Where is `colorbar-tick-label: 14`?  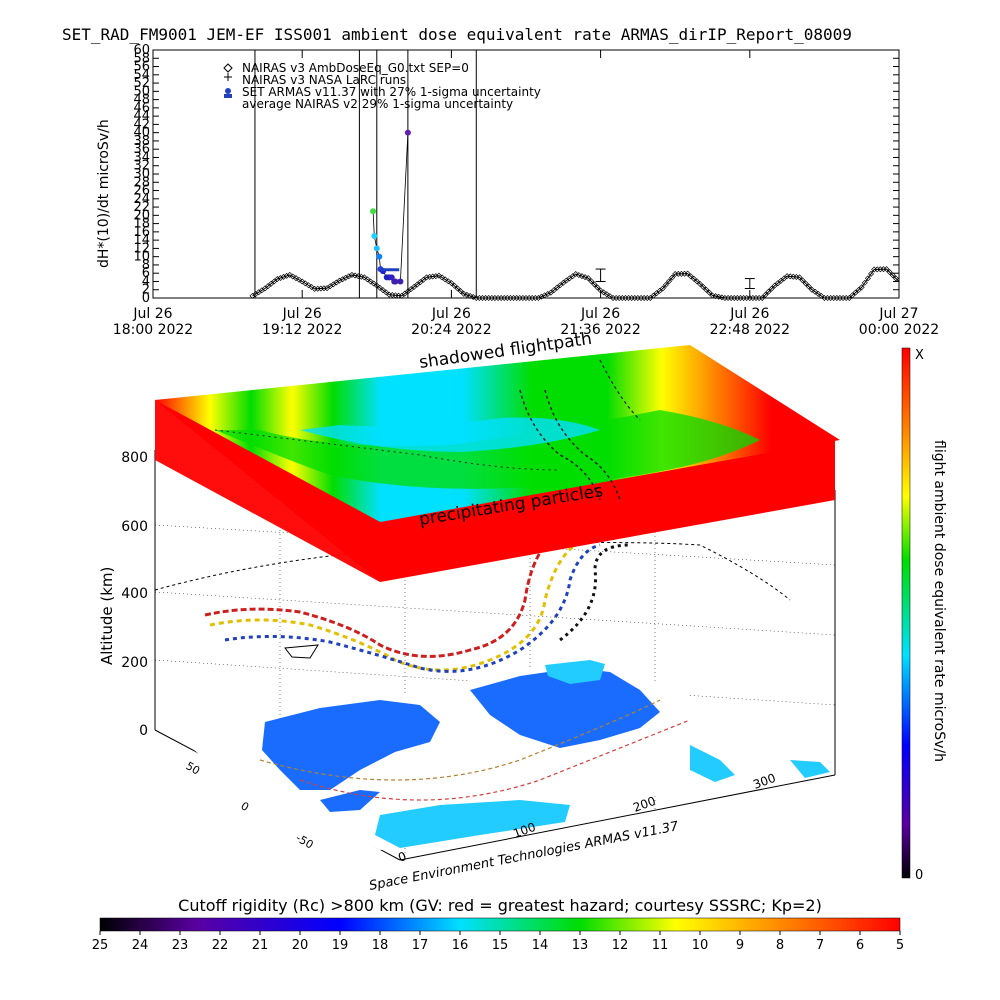
colorbar-tick-label: 14 is located at coordinates (540, 945).